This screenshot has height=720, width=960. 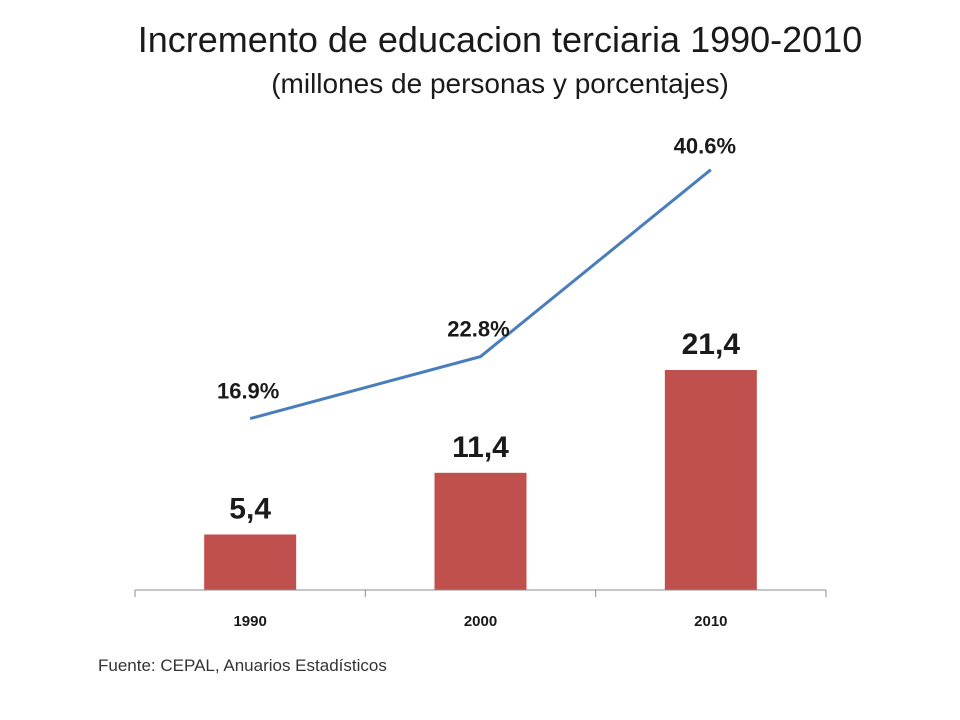 What do you see at coordinates (500, 83) in the screenshot?
I see `chart-subtitle: (millones de personas y porcentajes)` at bounding box center [500, 83].